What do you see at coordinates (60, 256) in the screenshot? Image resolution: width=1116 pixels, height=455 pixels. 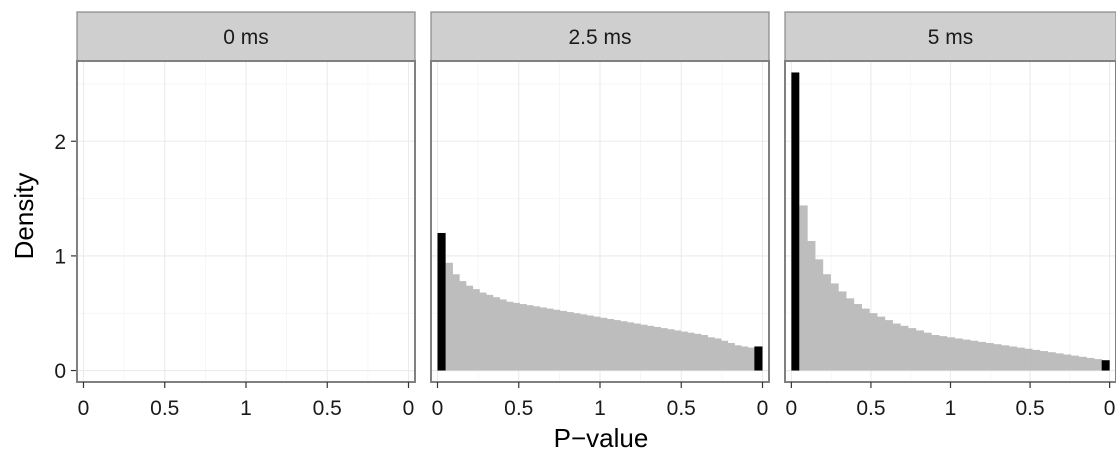 I see `y-tick-label: 1` at bounding box center [60, 256].